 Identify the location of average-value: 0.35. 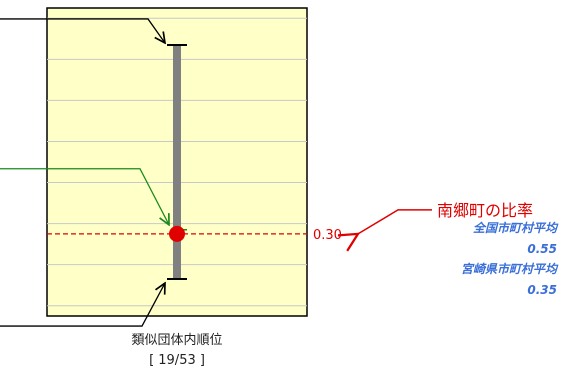
(542, 290).